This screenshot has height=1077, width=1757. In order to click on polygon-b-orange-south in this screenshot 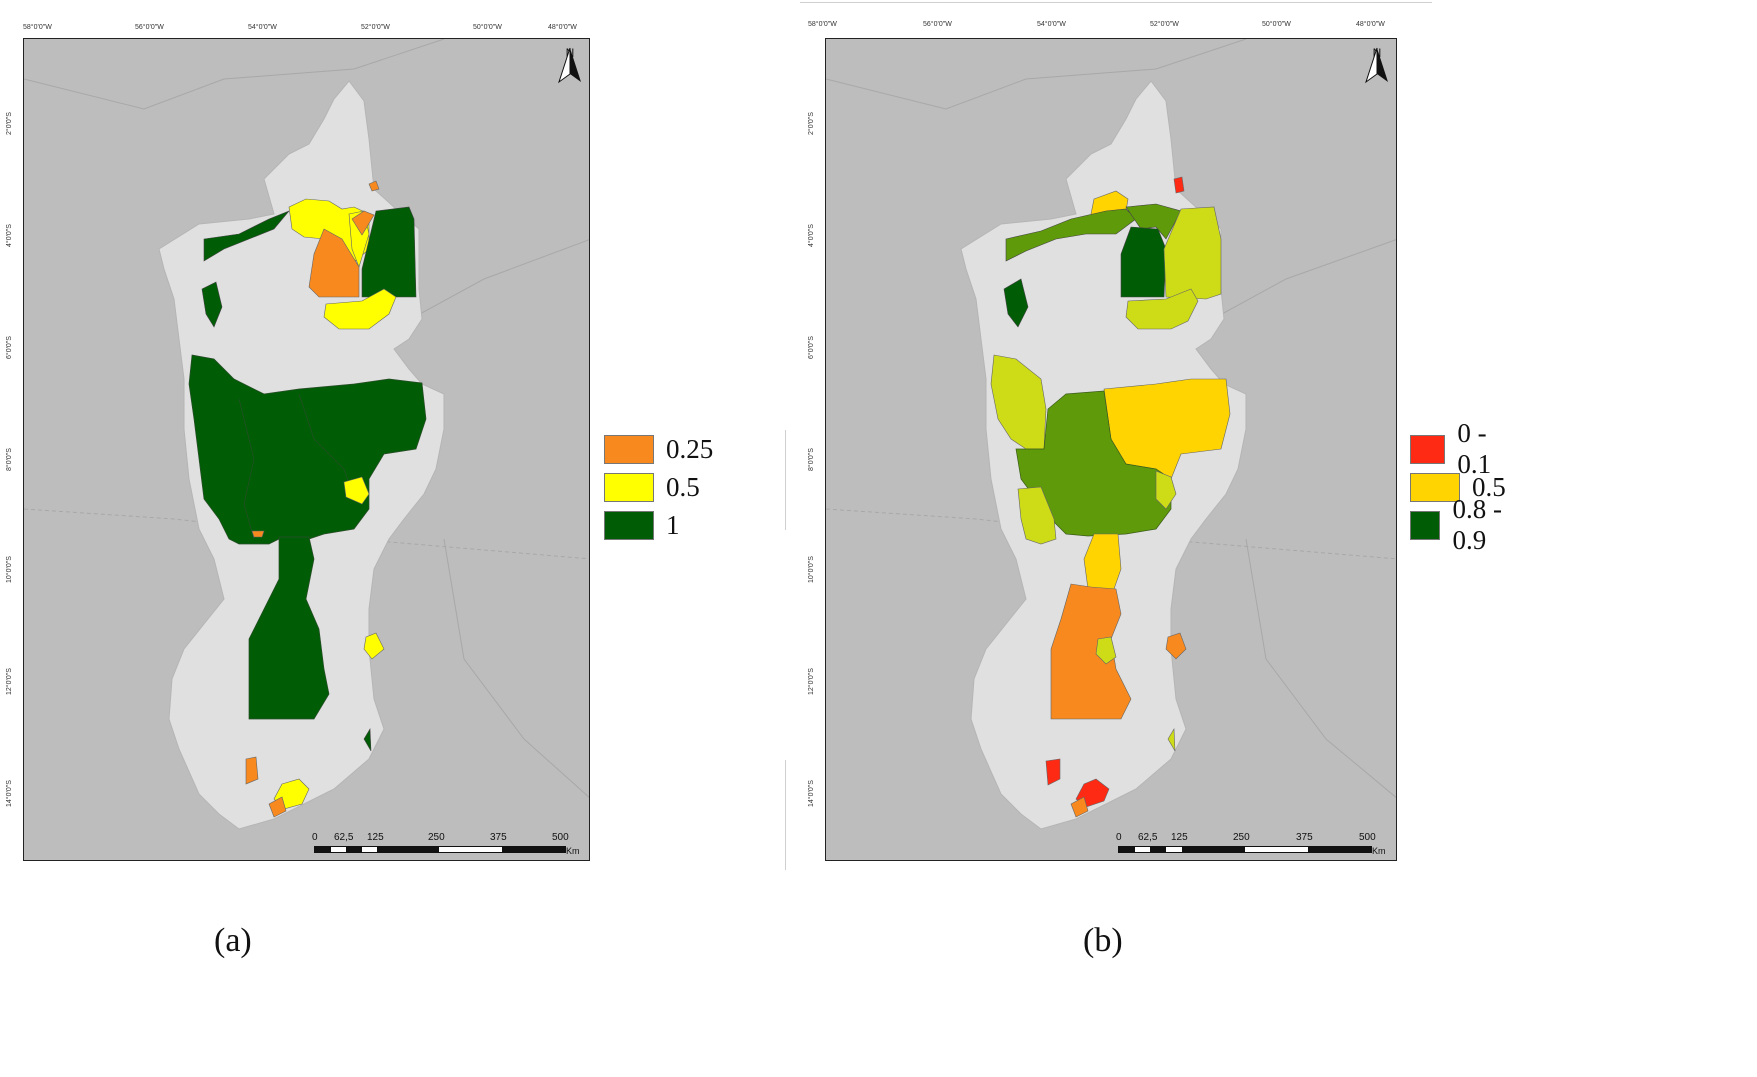, I will do `click(1091, 651)`.